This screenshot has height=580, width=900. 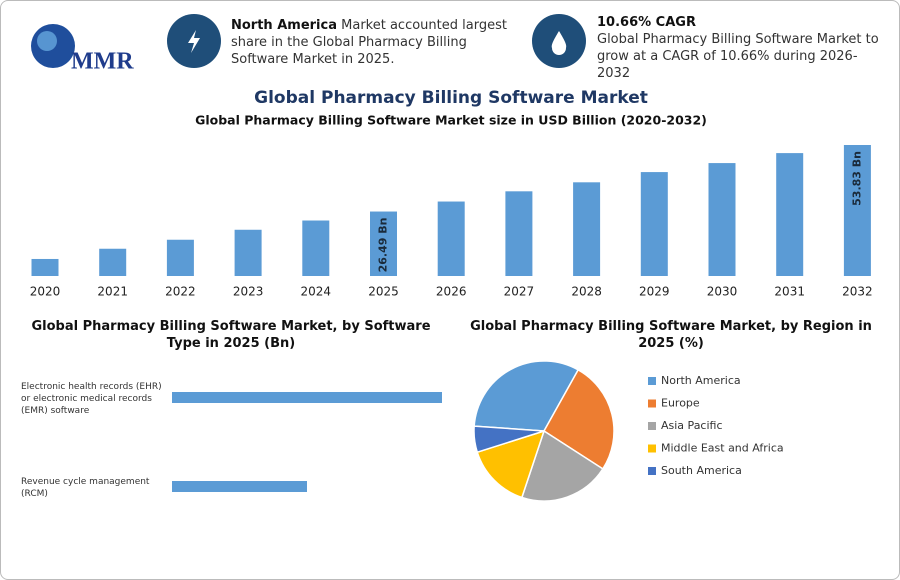 I want to click on x-tick-label: 2025, so click(x=383, y=292).